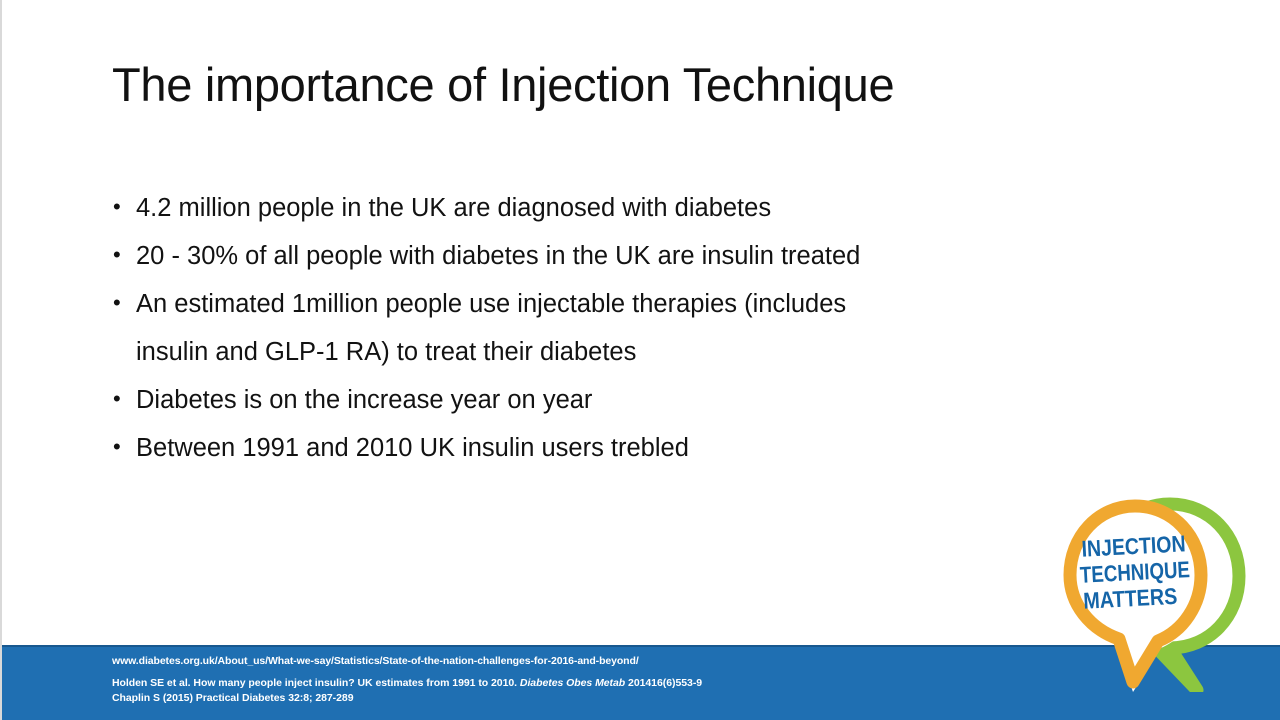  I want to click on logo-wordmark: INJECTION TECHNIQUE MATTERS, so click(1134, 572).